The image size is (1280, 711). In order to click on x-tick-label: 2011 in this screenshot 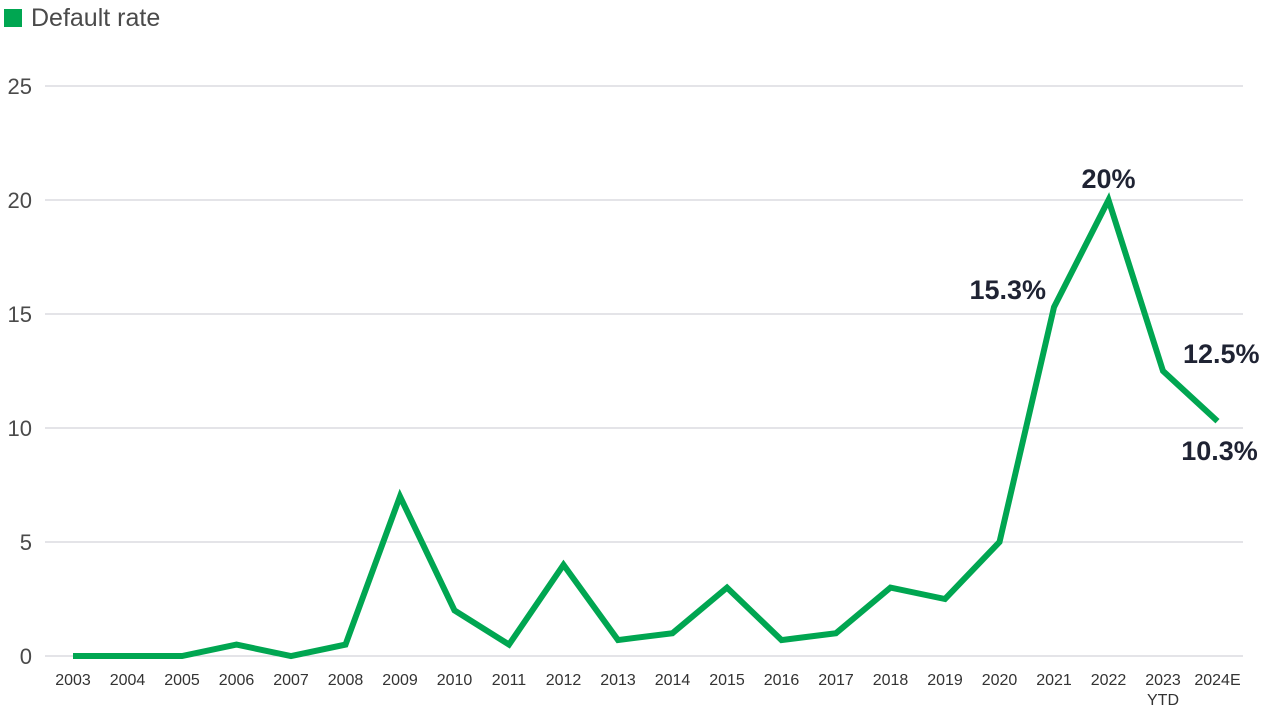, I will do `click(509, 680)`.